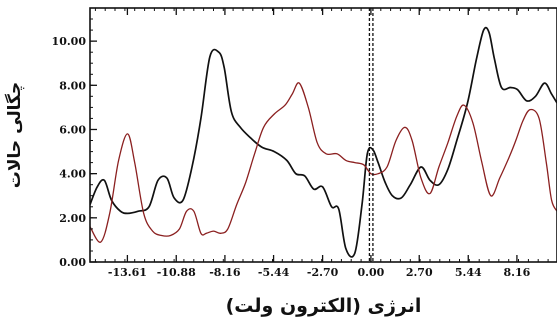 The height and width of the screenshot is (324, 557). What do you see at coordinates (468, 272) in the screenshot?
I see `x-tick-label: 5.44` at bounding box center [468, 272].